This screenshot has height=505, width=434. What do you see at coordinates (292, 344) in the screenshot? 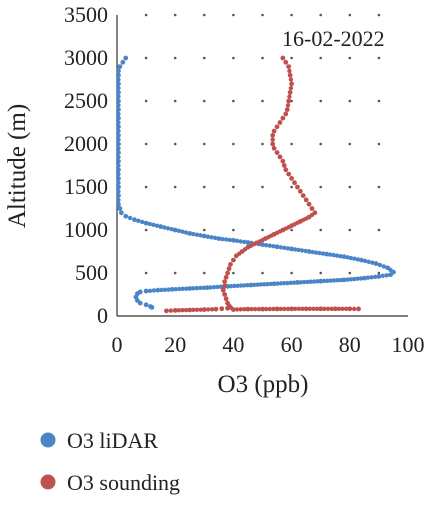
I see `x-tick-label: 60` at bounding box center [292, 344].